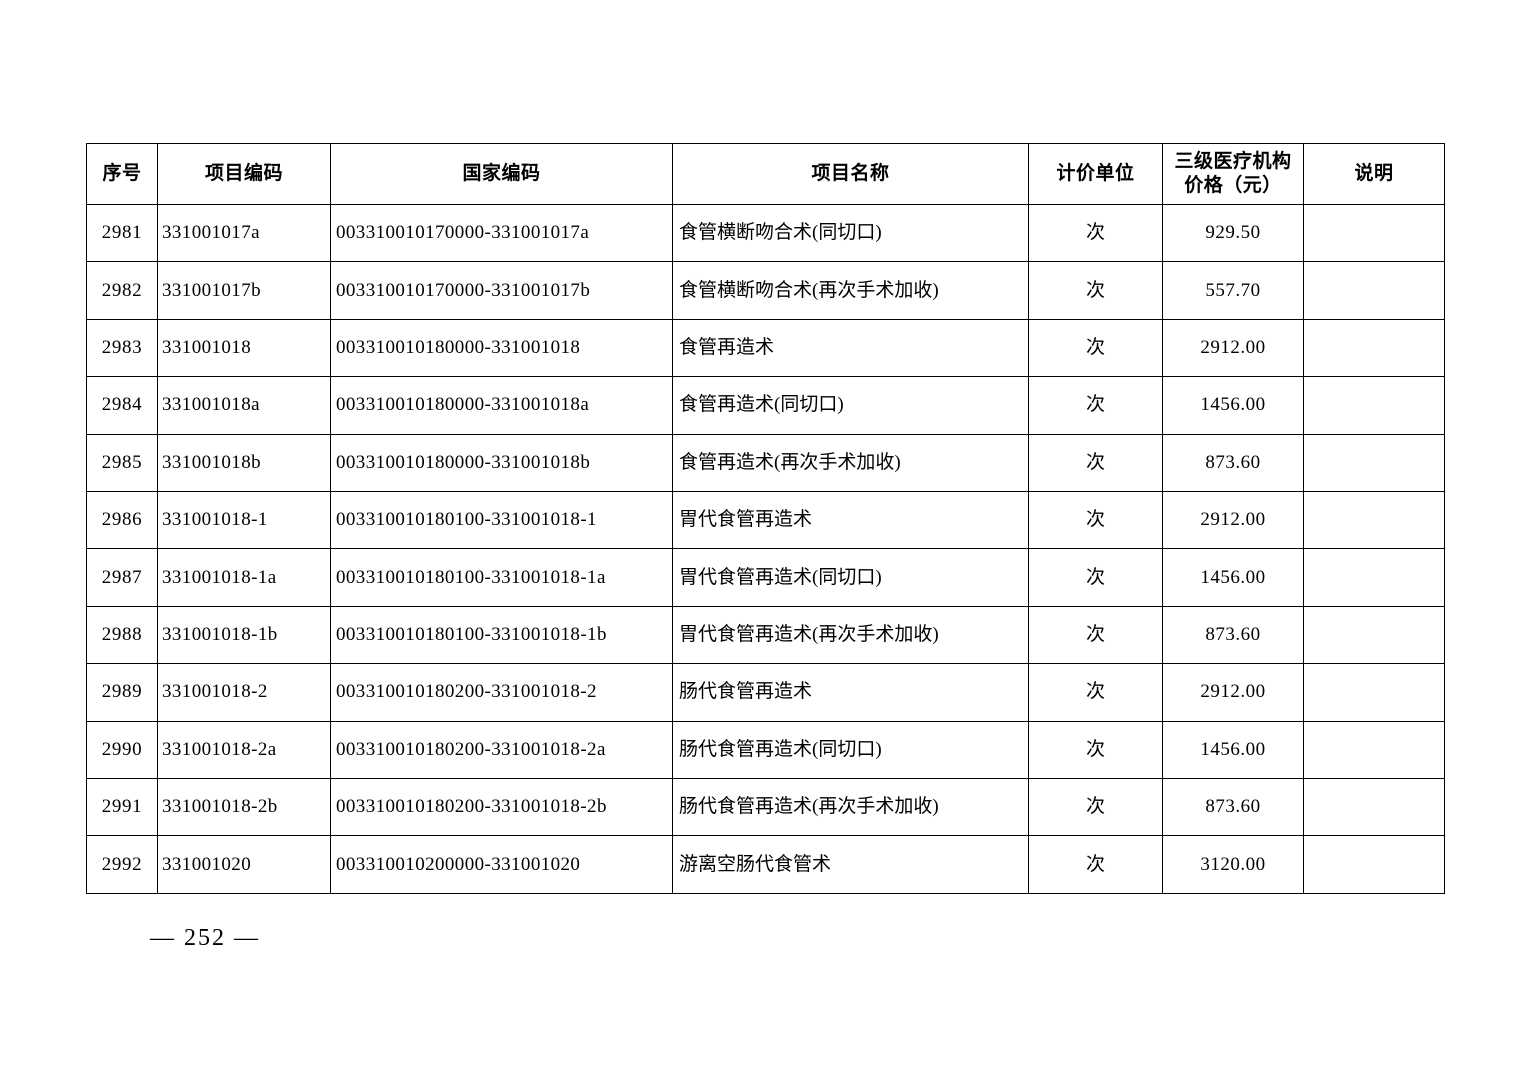 This screenshot has width=1520, height=1074. What do you see at coordinates (122, 807) in the screenshot?
I see `cell-sequence: 2991` at bounding box center [122, 807].